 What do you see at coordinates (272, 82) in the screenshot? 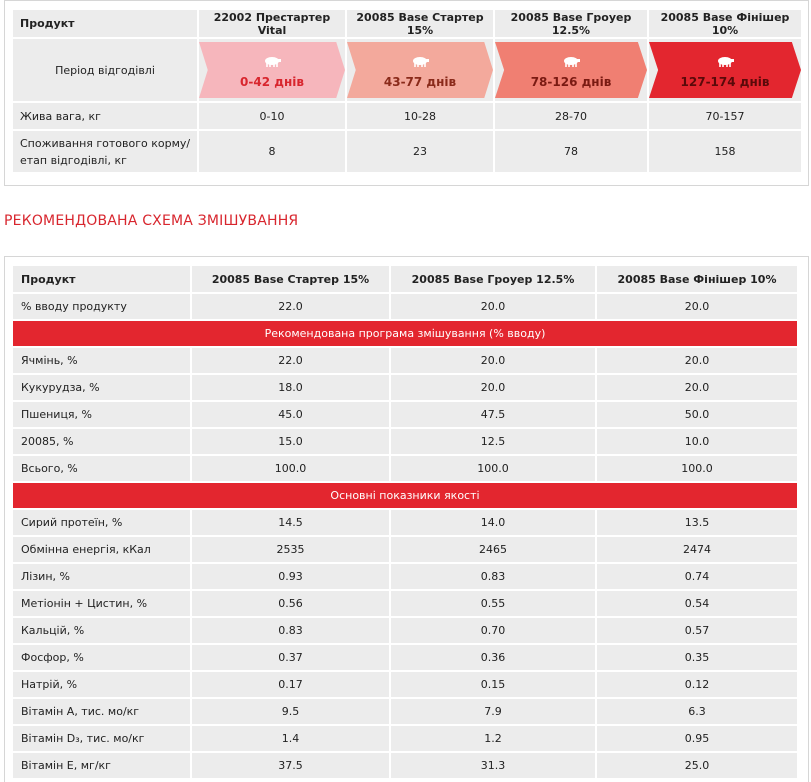
I see `period-days: 0-42 днів` at bounding box center [272, 82].